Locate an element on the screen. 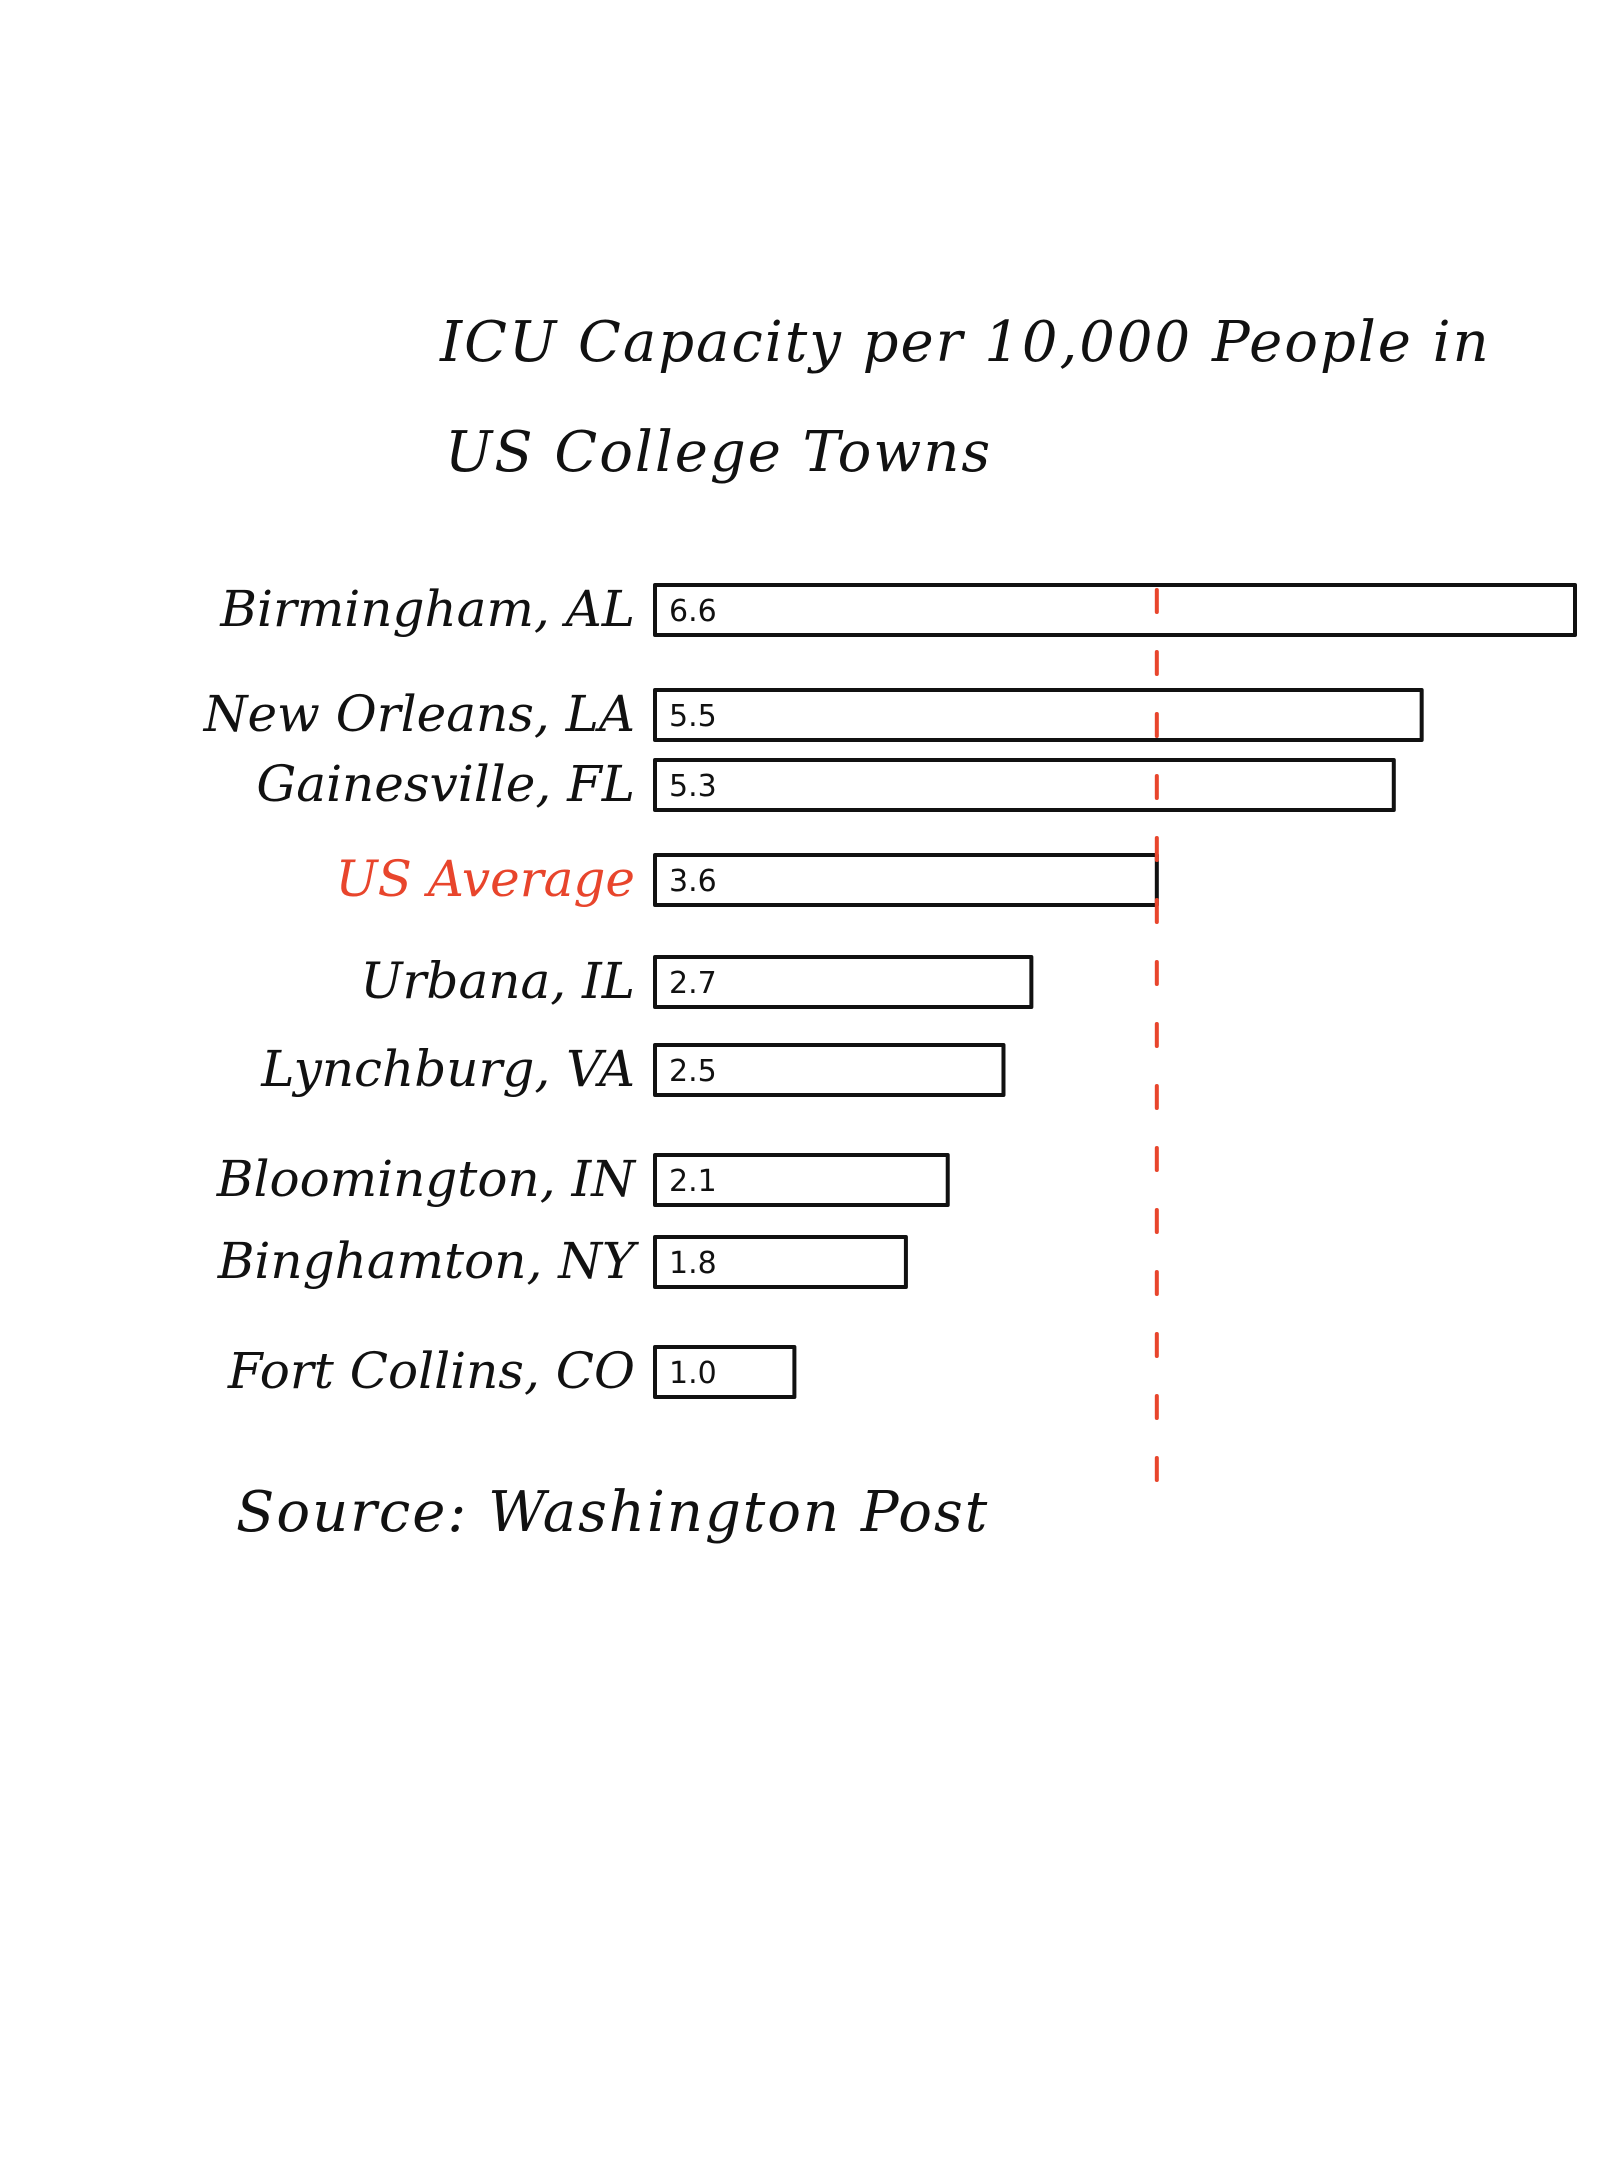 Image resolution: width=1620 pixels, height=2160 pixels. category-label-new-orleans-la: New Orleans, LA is located at coordinates (419, 714).